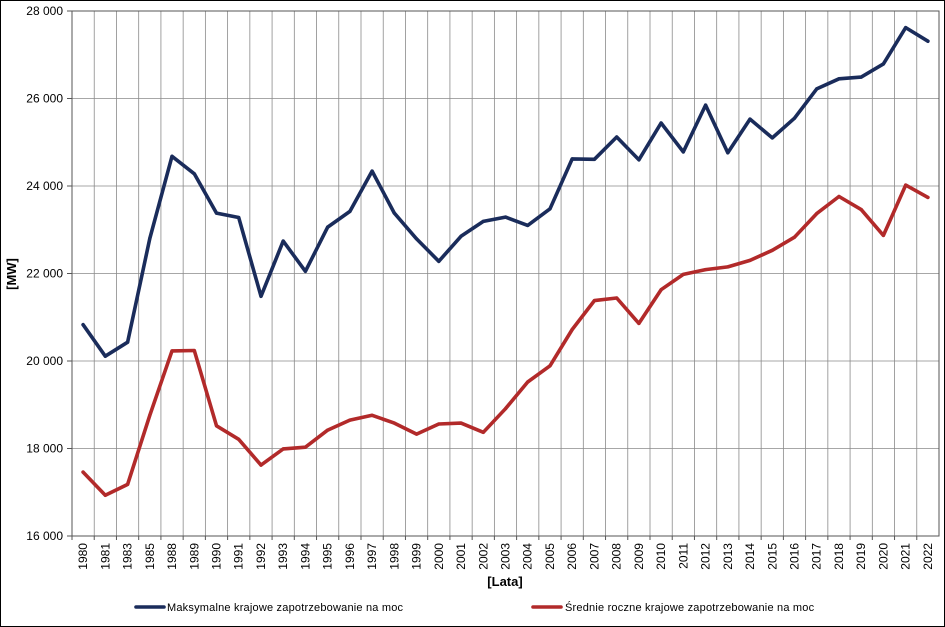  Describe the element at coordinates (44, 536) in the screenshot. I see `y-tick-label: 16 000` at that location.